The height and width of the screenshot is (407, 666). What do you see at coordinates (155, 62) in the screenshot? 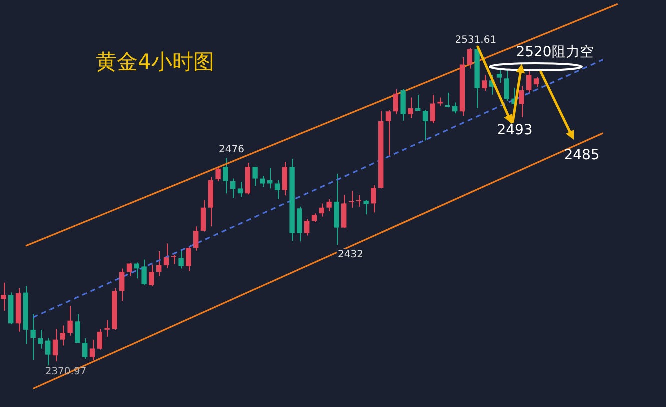
I see `text: 黄金4小时图` at bounding box center [155, 62].